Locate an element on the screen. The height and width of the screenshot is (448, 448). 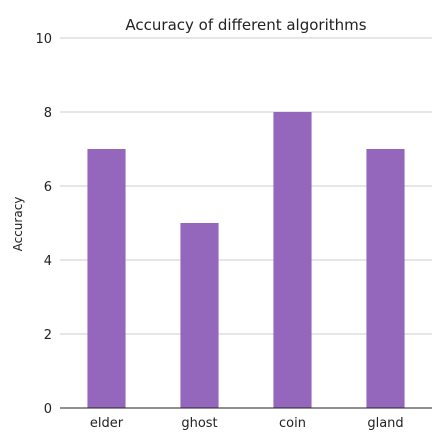
bar-elder is located at coordinates (106, 278).